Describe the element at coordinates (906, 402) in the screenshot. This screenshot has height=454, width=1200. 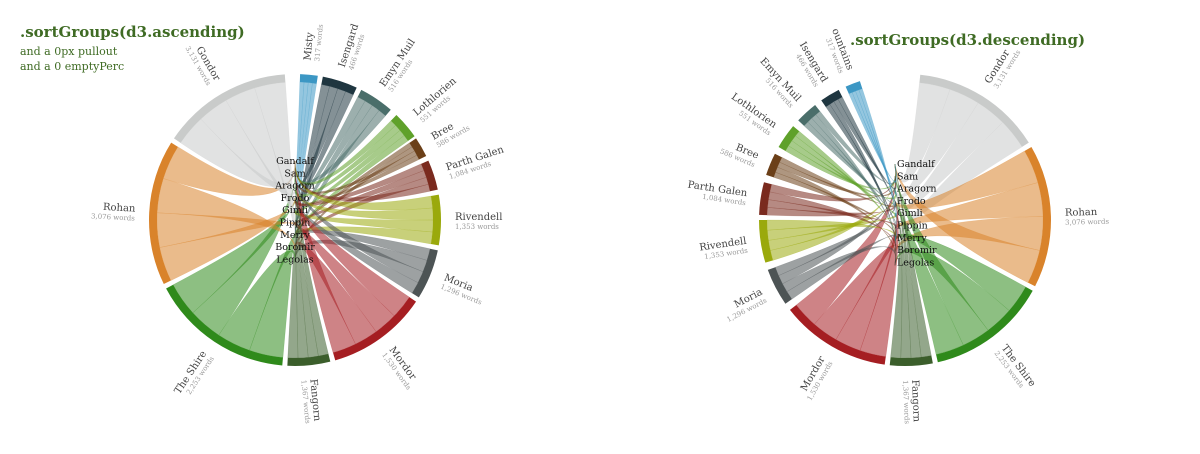
I see `location-word-count: 1,367 words` at that location.